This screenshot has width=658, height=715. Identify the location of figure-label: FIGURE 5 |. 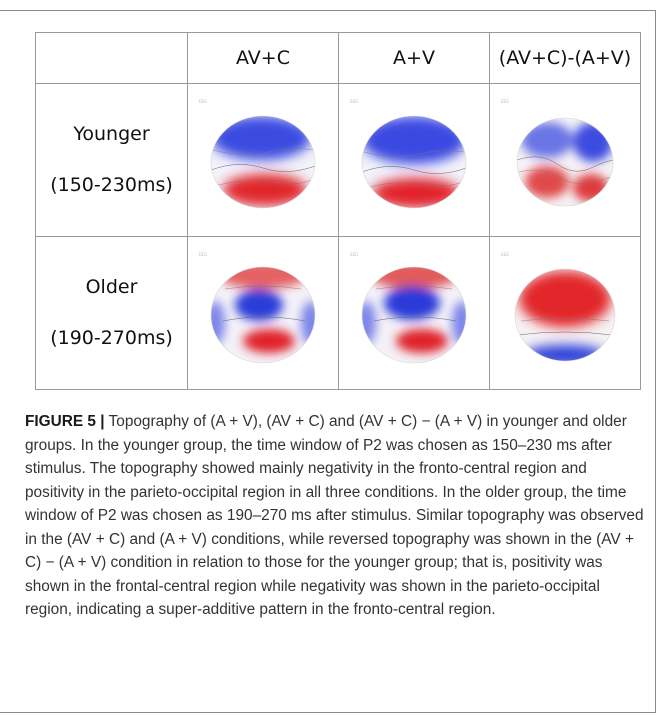
(65, 421).